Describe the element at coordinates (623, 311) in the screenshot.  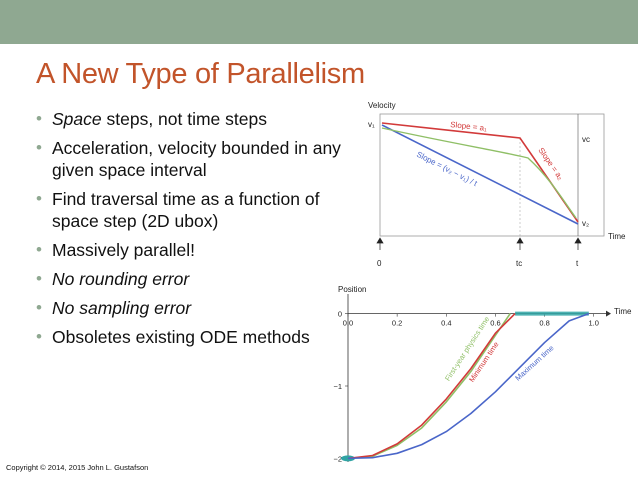
I see `position-xlabel: Time` at that location.